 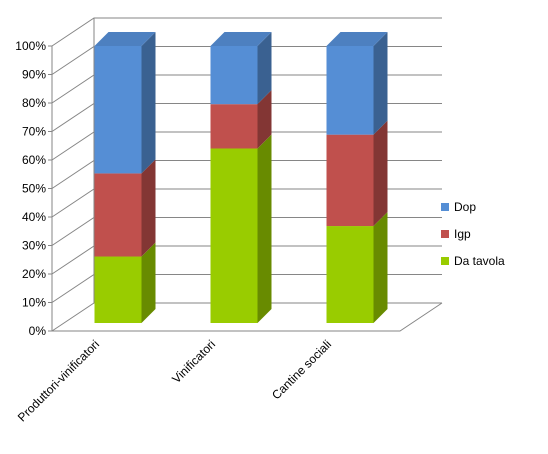 I want to click on legend-label: Dop, so click(x=465, y=206).